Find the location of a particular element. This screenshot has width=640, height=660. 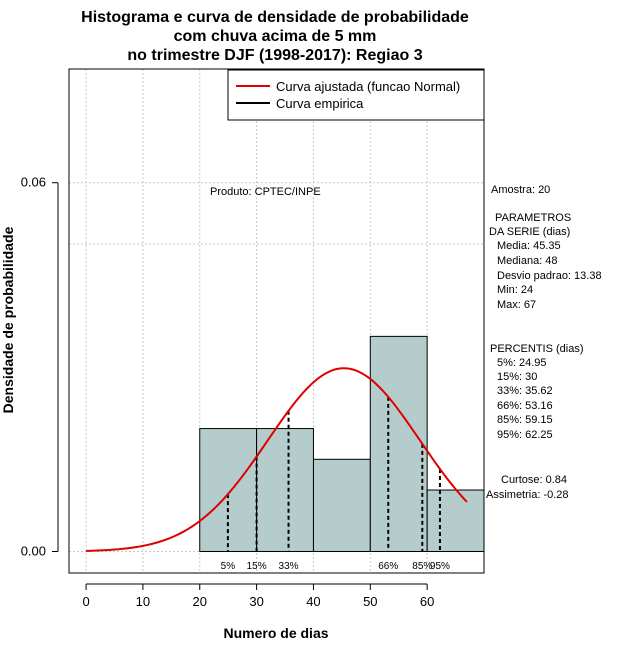

x-tick-label: 40 is located at coordinates (313, 601).